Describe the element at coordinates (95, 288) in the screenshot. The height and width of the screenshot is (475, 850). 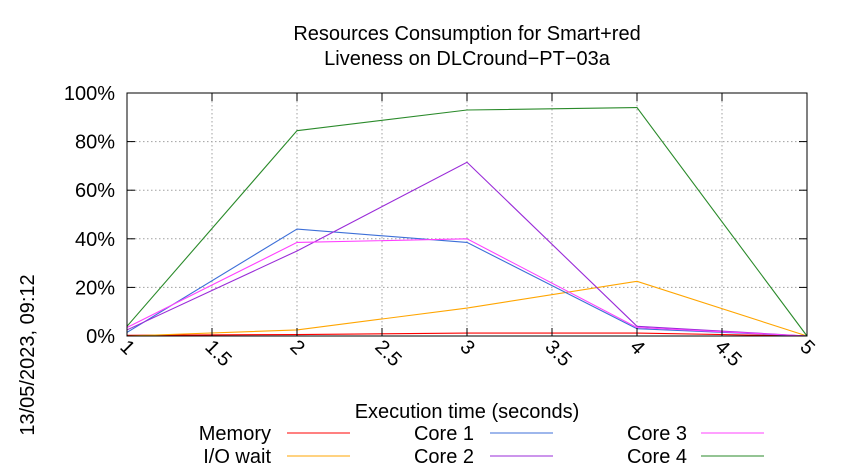
I see `y-tick-label: 20%` at that location.